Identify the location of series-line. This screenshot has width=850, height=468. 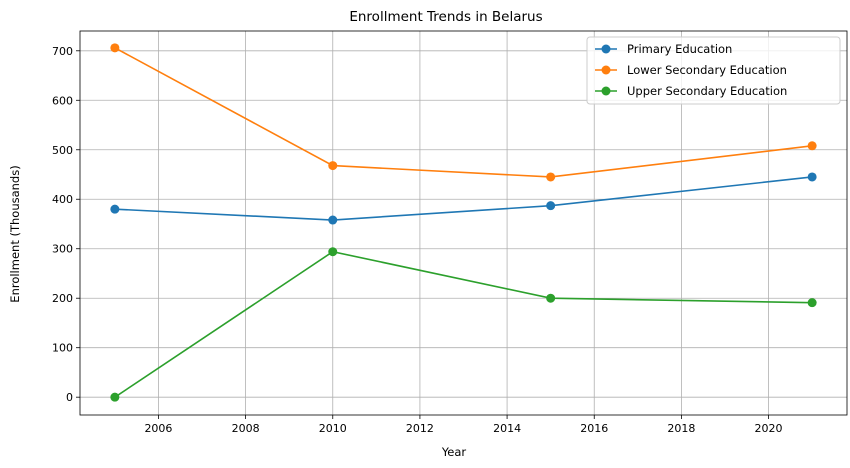
(463, 198).